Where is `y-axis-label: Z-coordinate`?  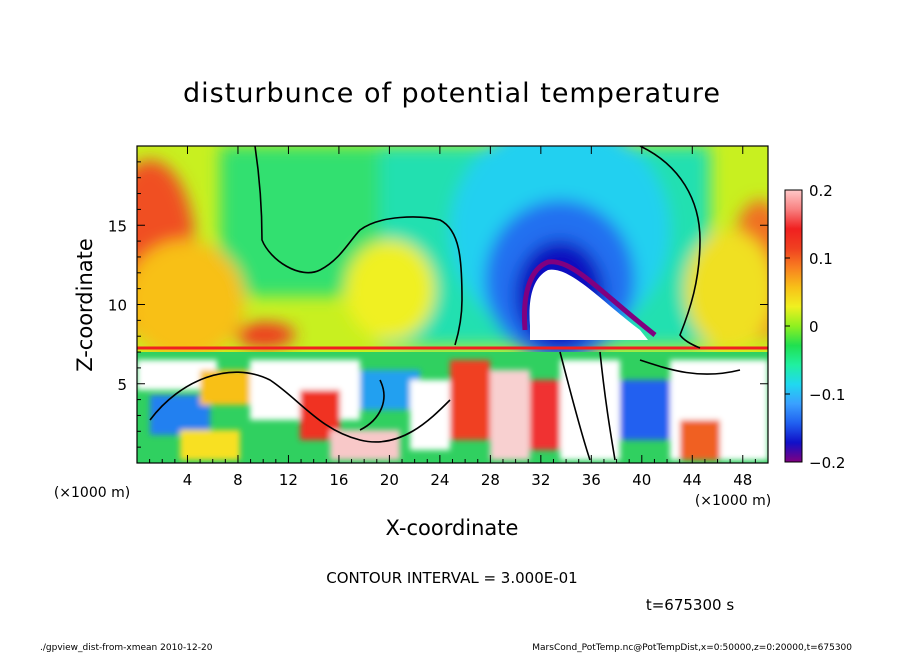 y-axis-label: Z-coordinate is located at coordinates (85, 305).